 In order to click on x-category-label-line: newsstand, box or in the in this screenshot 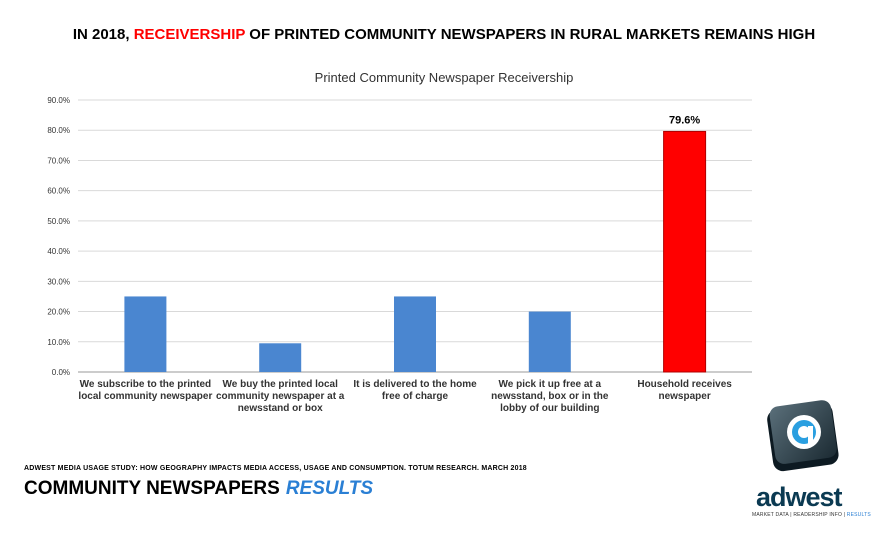, I will do `click(550, 396)`.